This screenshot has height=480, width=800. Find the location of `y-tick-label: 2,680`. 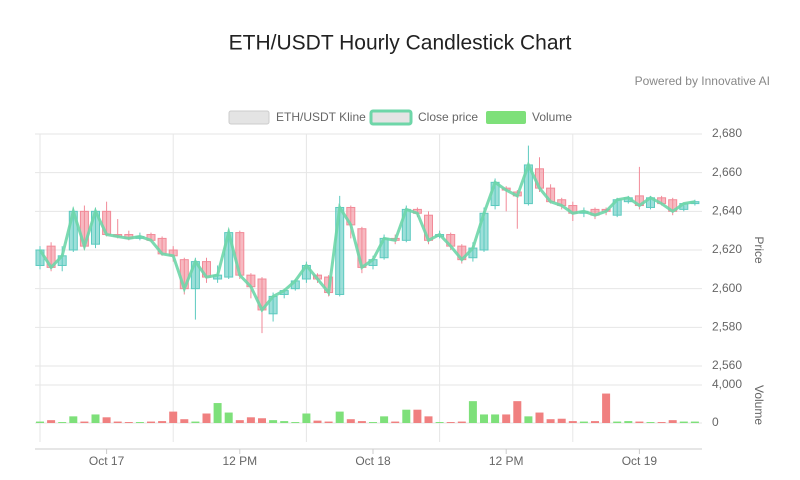

y-tick-label: 2,680 is located at coordinates (727, 133).